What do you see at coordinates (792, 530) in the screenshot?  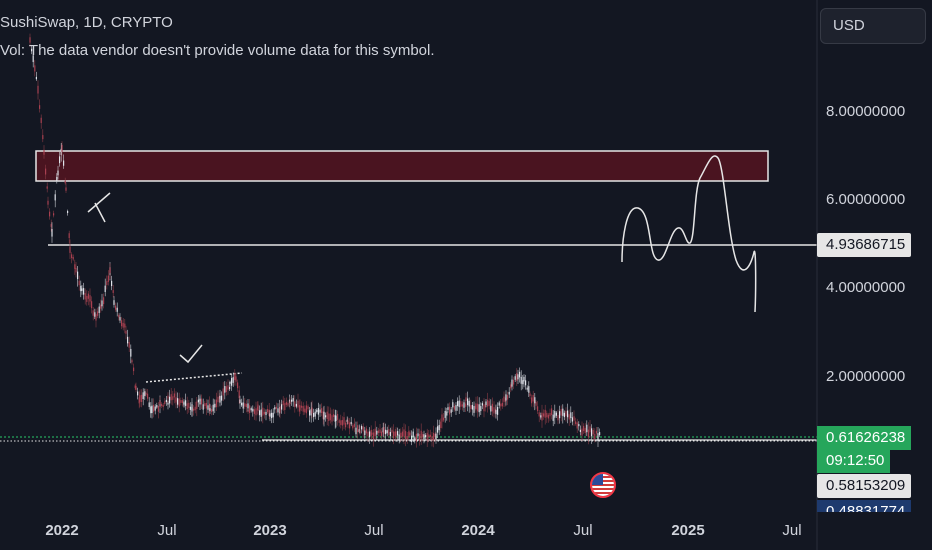 I see `time-label-jul-2025: Jul` at bounding box center [792, 530].